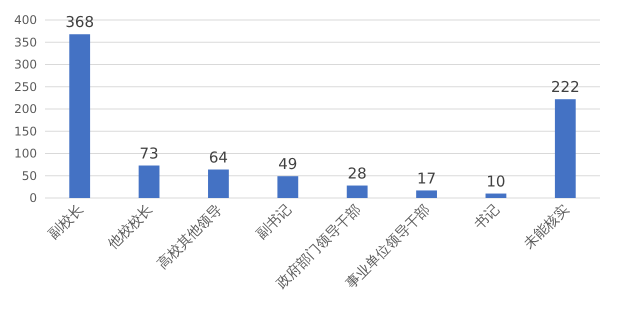 This screenshot has height=321, width=620. Describe the element at coordinates (66, 222) in the screenshot. I see `x-tick-label: 副校长` at that location.